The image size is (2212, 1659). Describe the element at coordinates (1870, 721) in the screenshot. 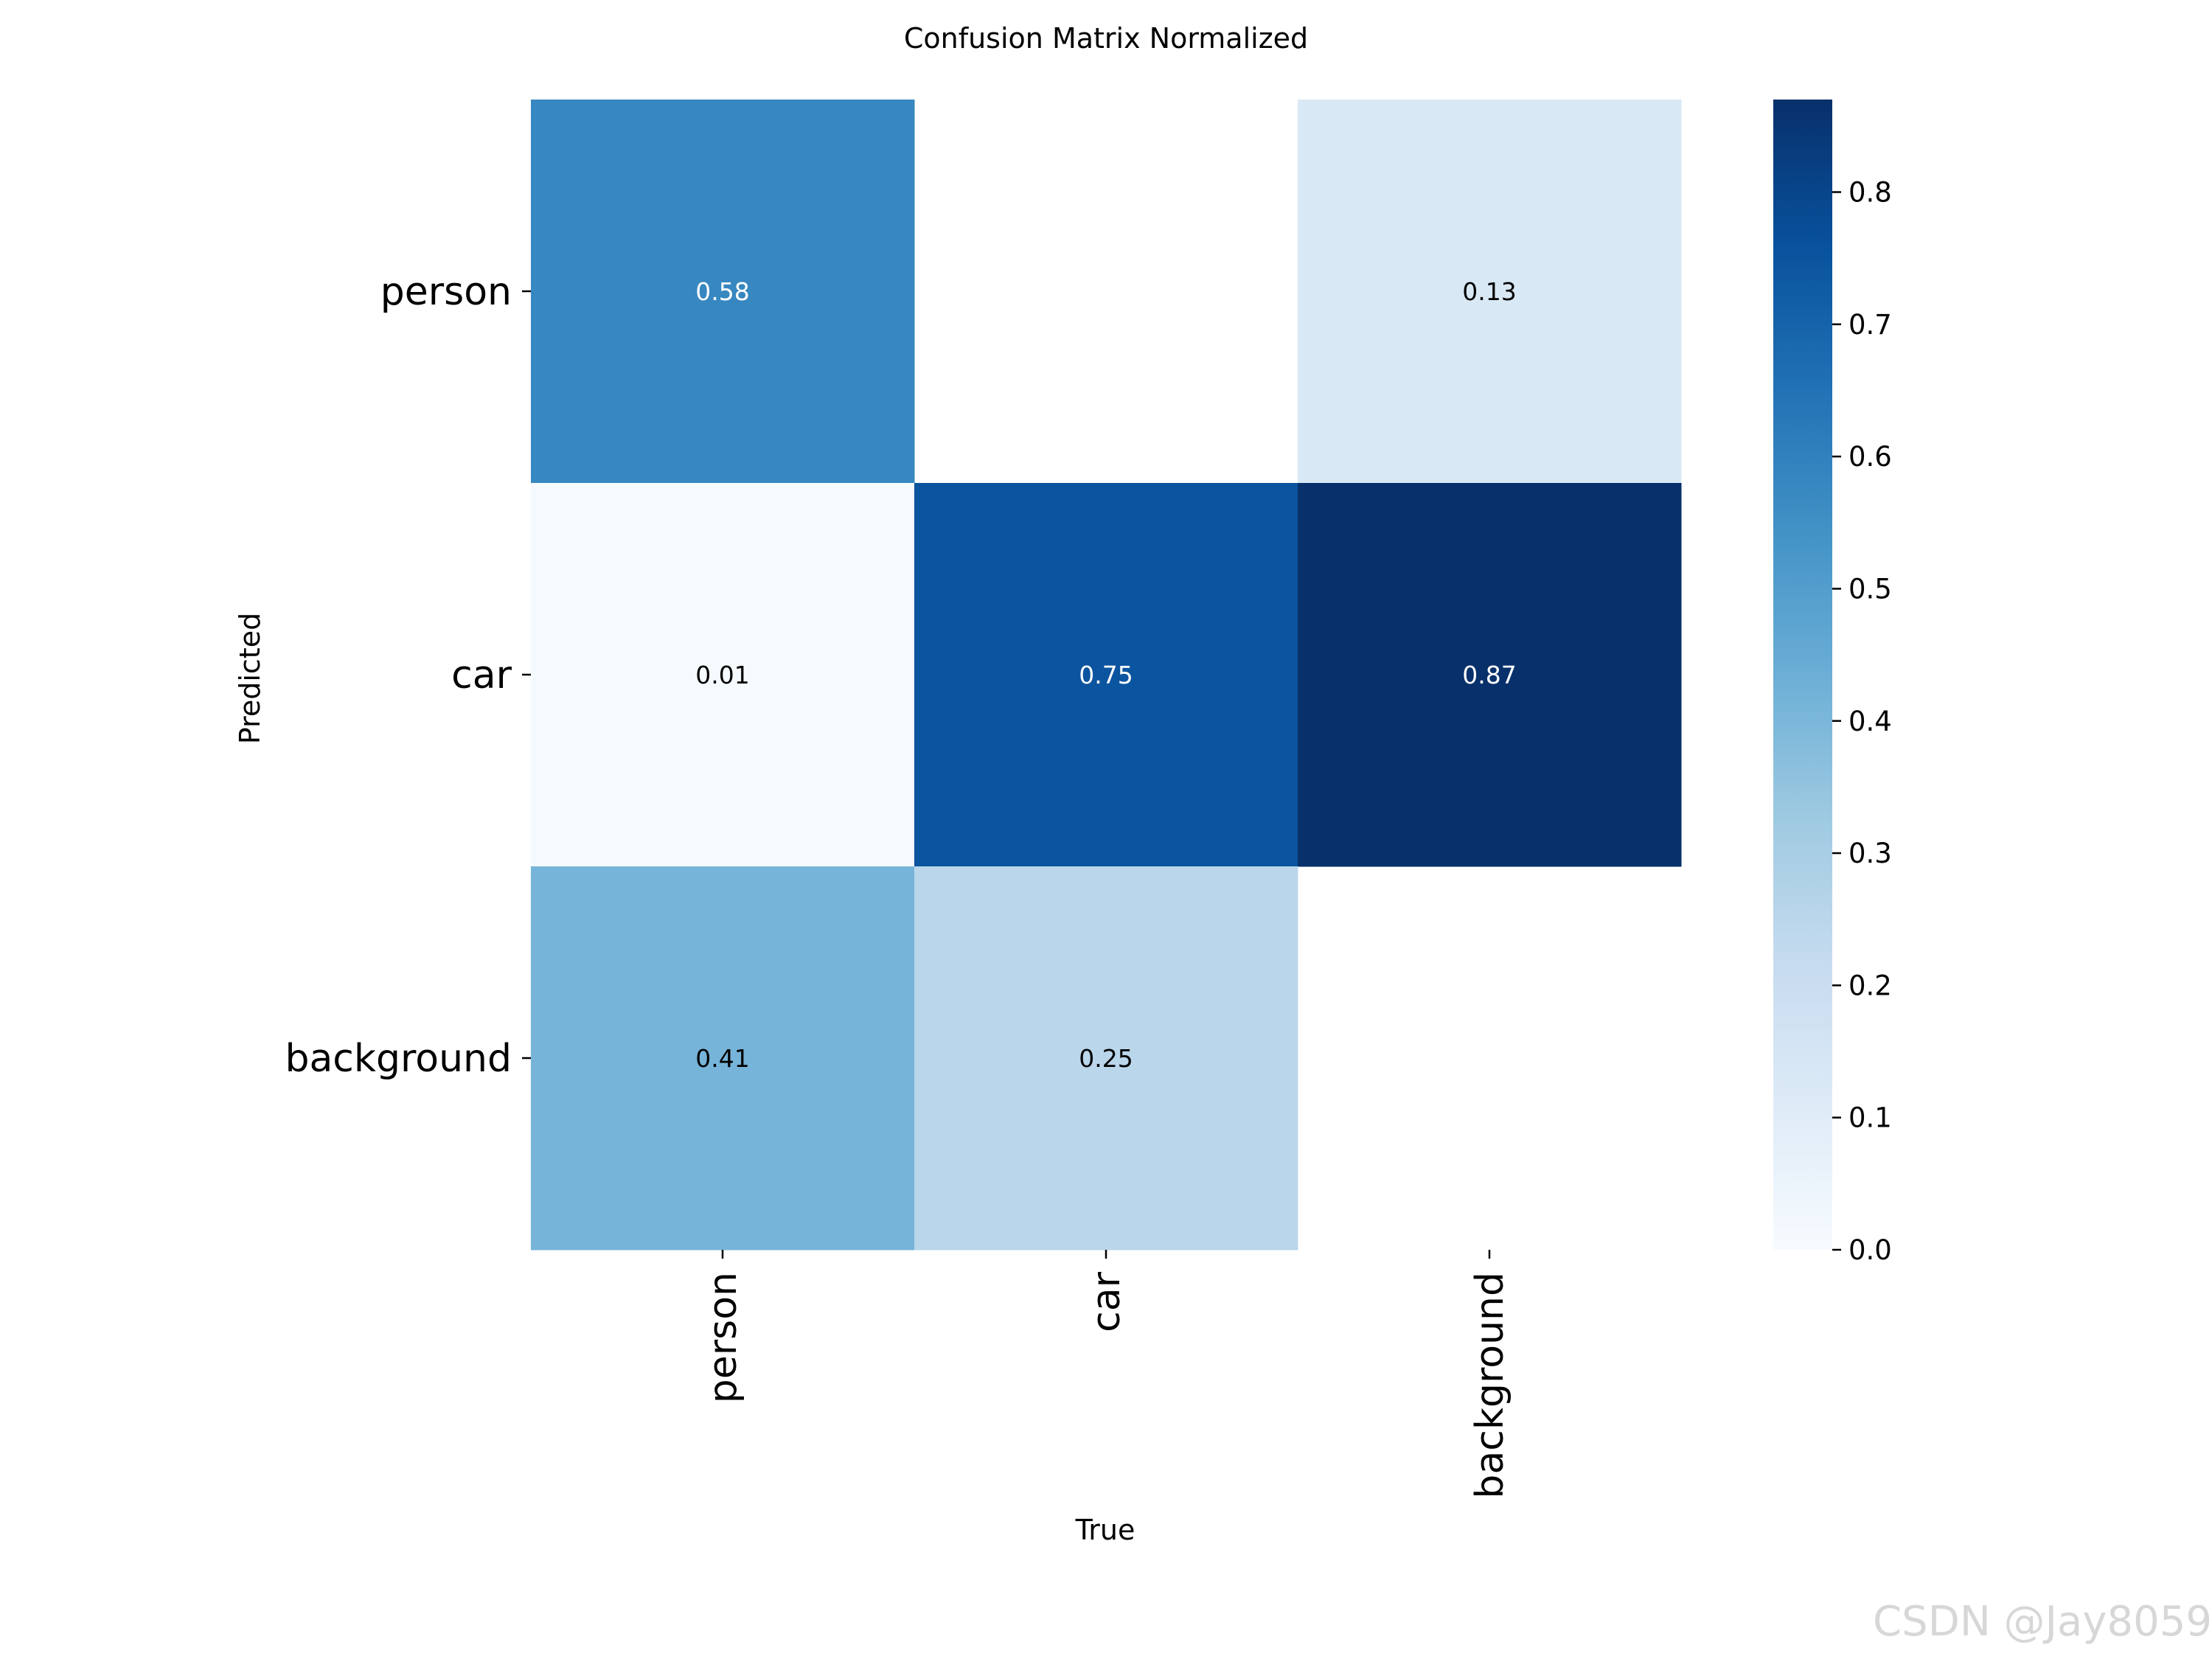

I see `colorbar-tick-label: 0.4` at that location.